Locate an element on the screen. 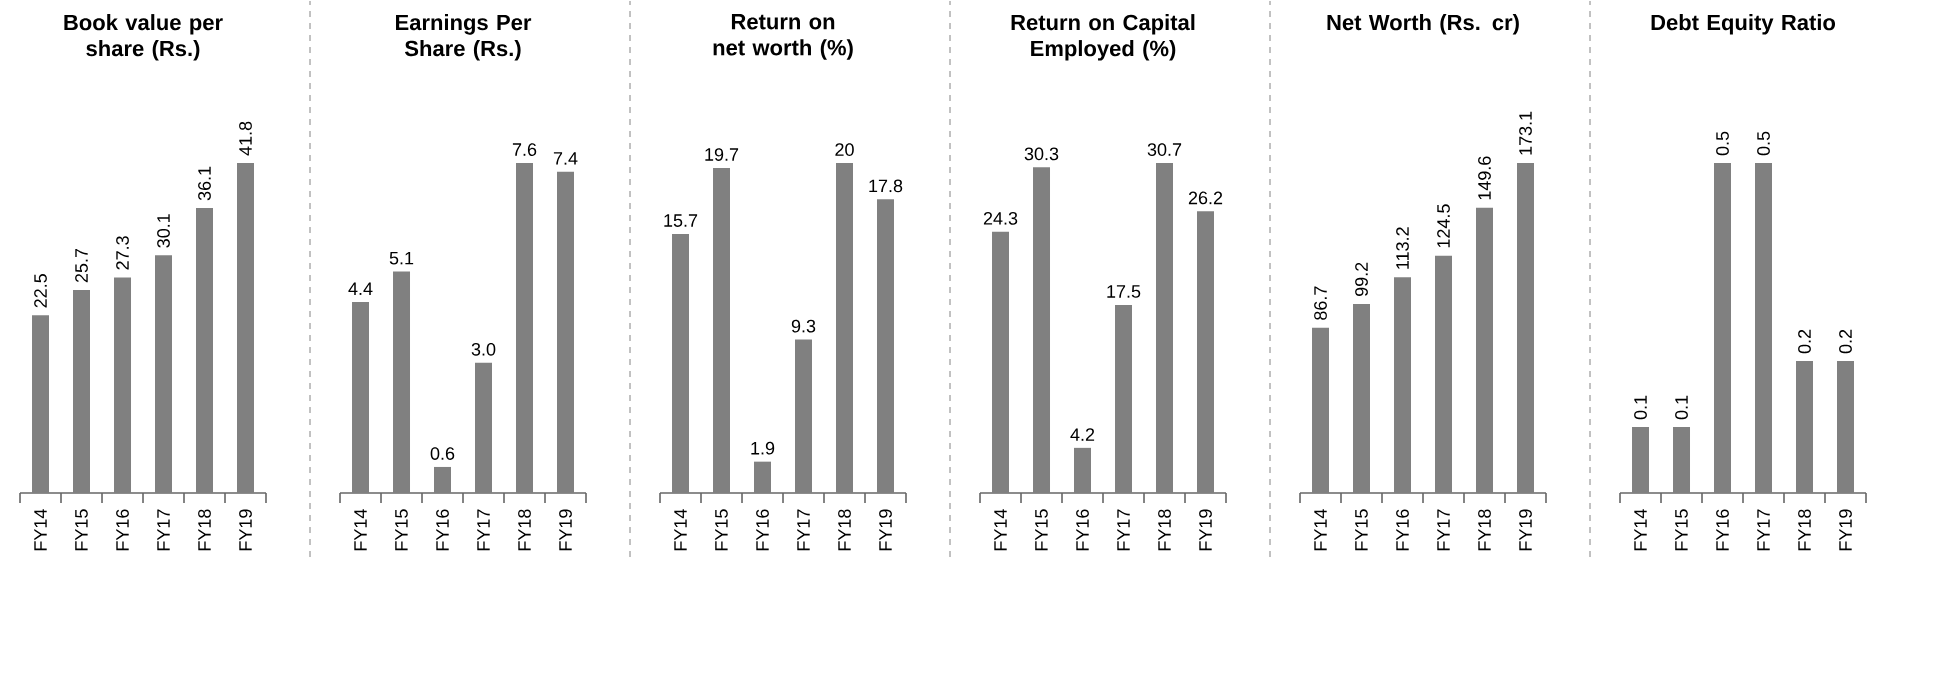 This screenshot has width=1948, height=693. data-label: 22.5 is located at coordinates (40, 291).